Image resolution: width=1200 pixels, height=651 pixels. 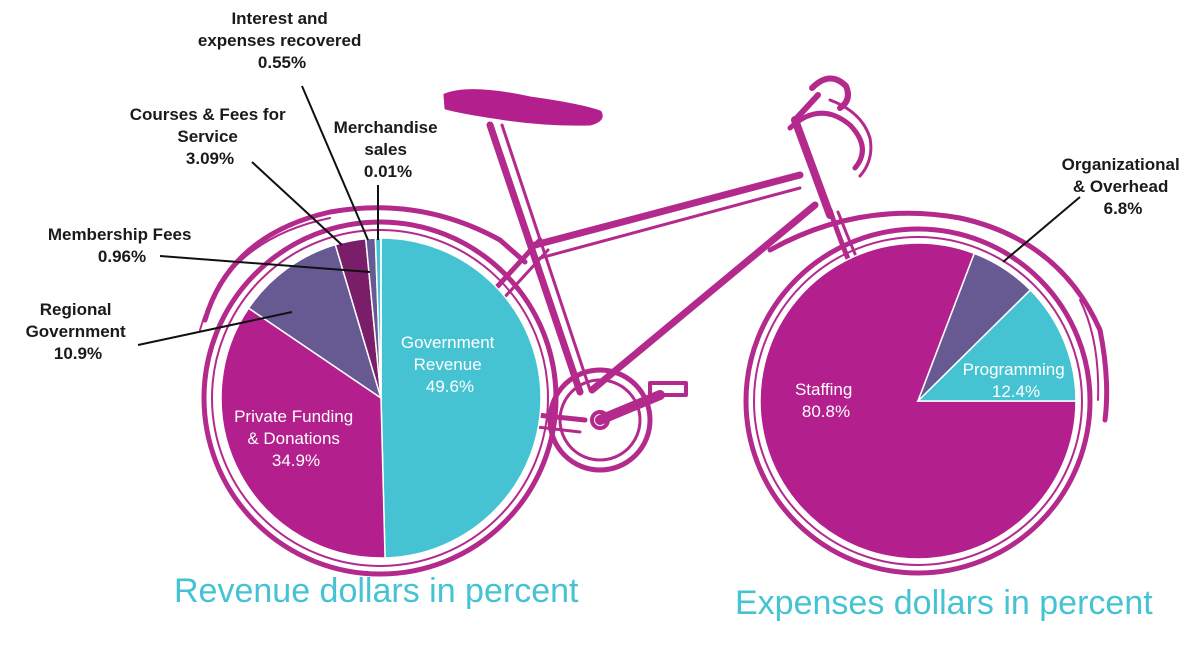 I want to click on saddle, so click(x=523, y=107).